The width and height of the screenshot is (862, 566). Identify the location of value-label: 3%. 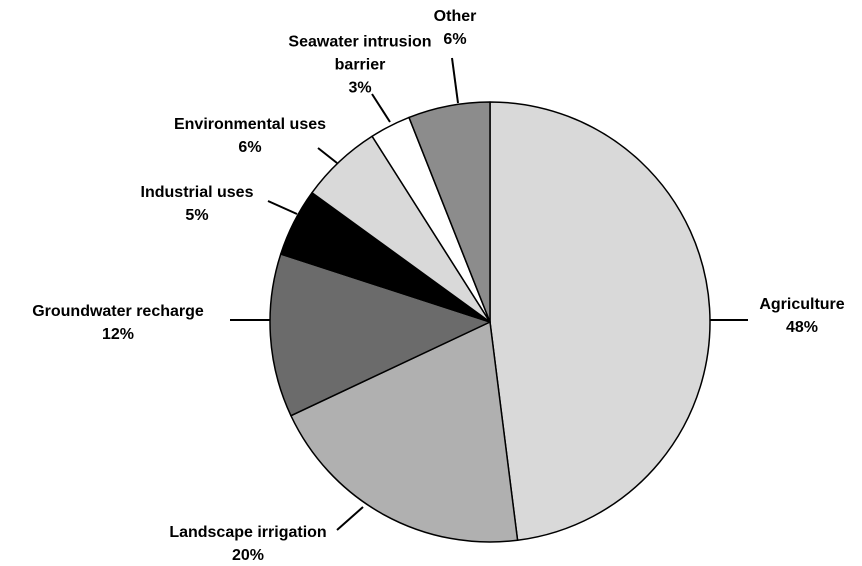
(360, 88).